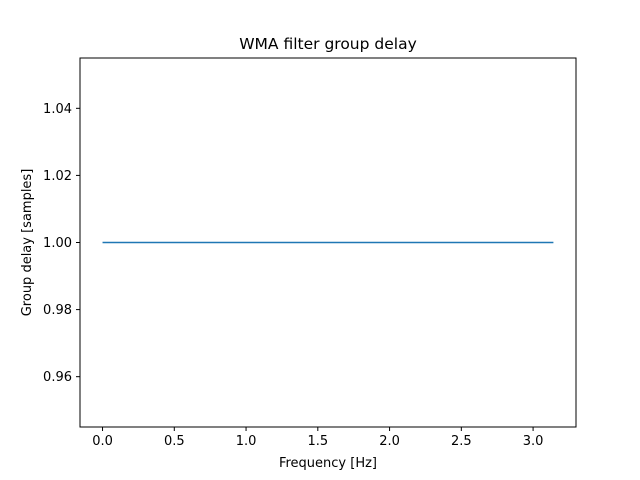 Image resolution: width=640 pixels, height=480 pixels. Describe the element at coordinates (102, 441) in the screenshot. I see `x-tick-label: 0.0` at that location.